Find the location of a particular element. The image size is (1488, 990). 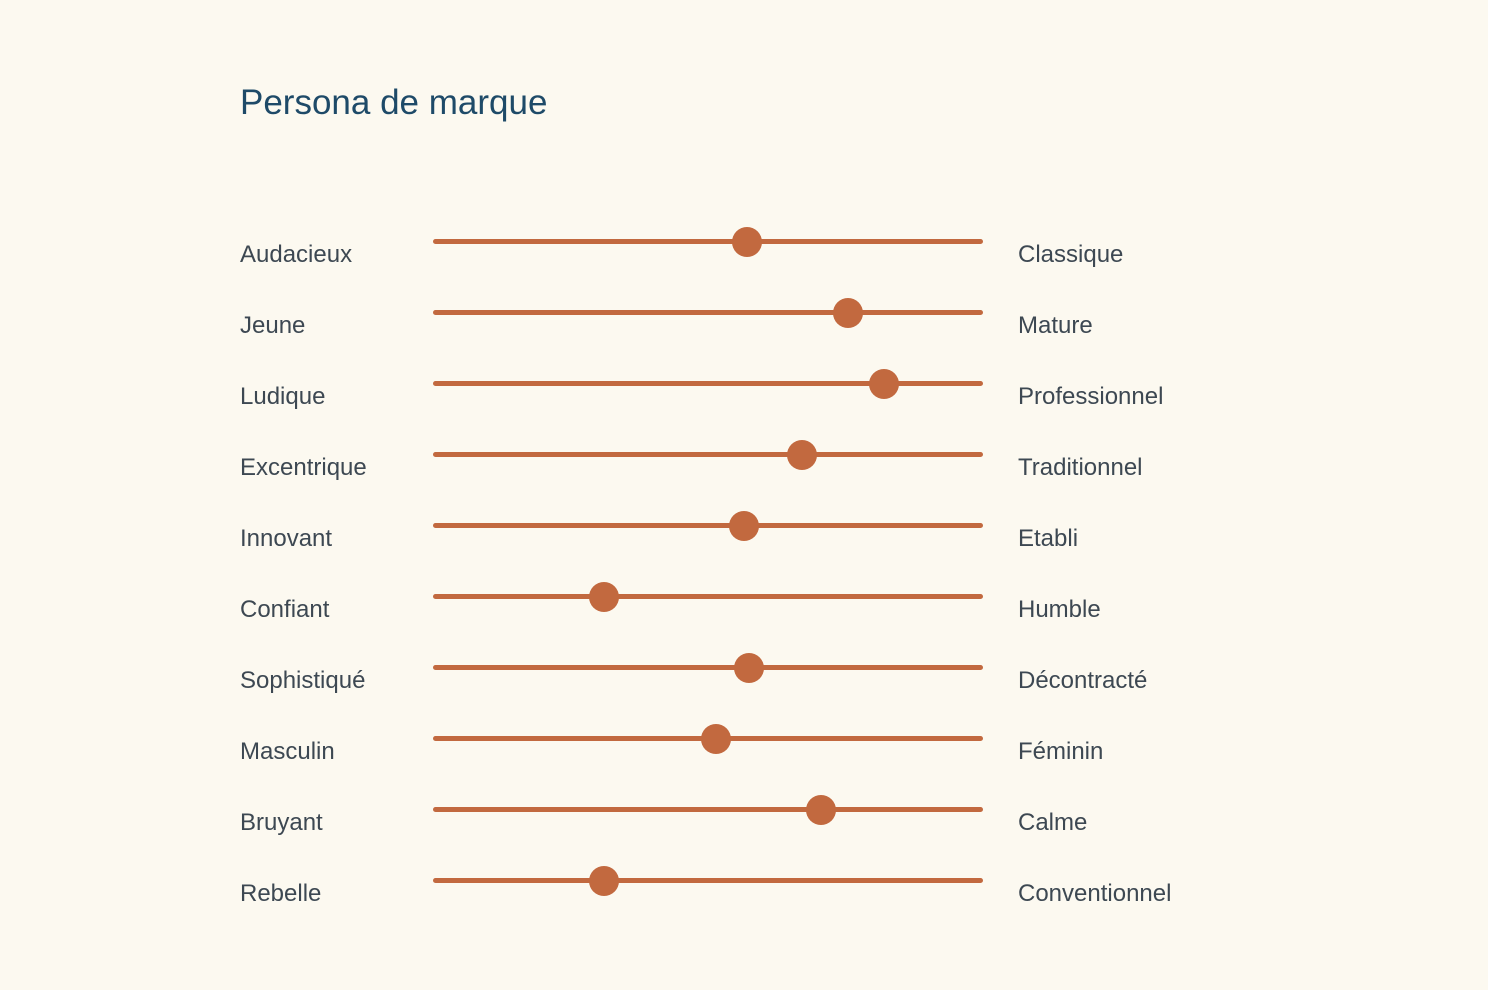

left-trait-label: Masculin is located at coordinates (287, 751).